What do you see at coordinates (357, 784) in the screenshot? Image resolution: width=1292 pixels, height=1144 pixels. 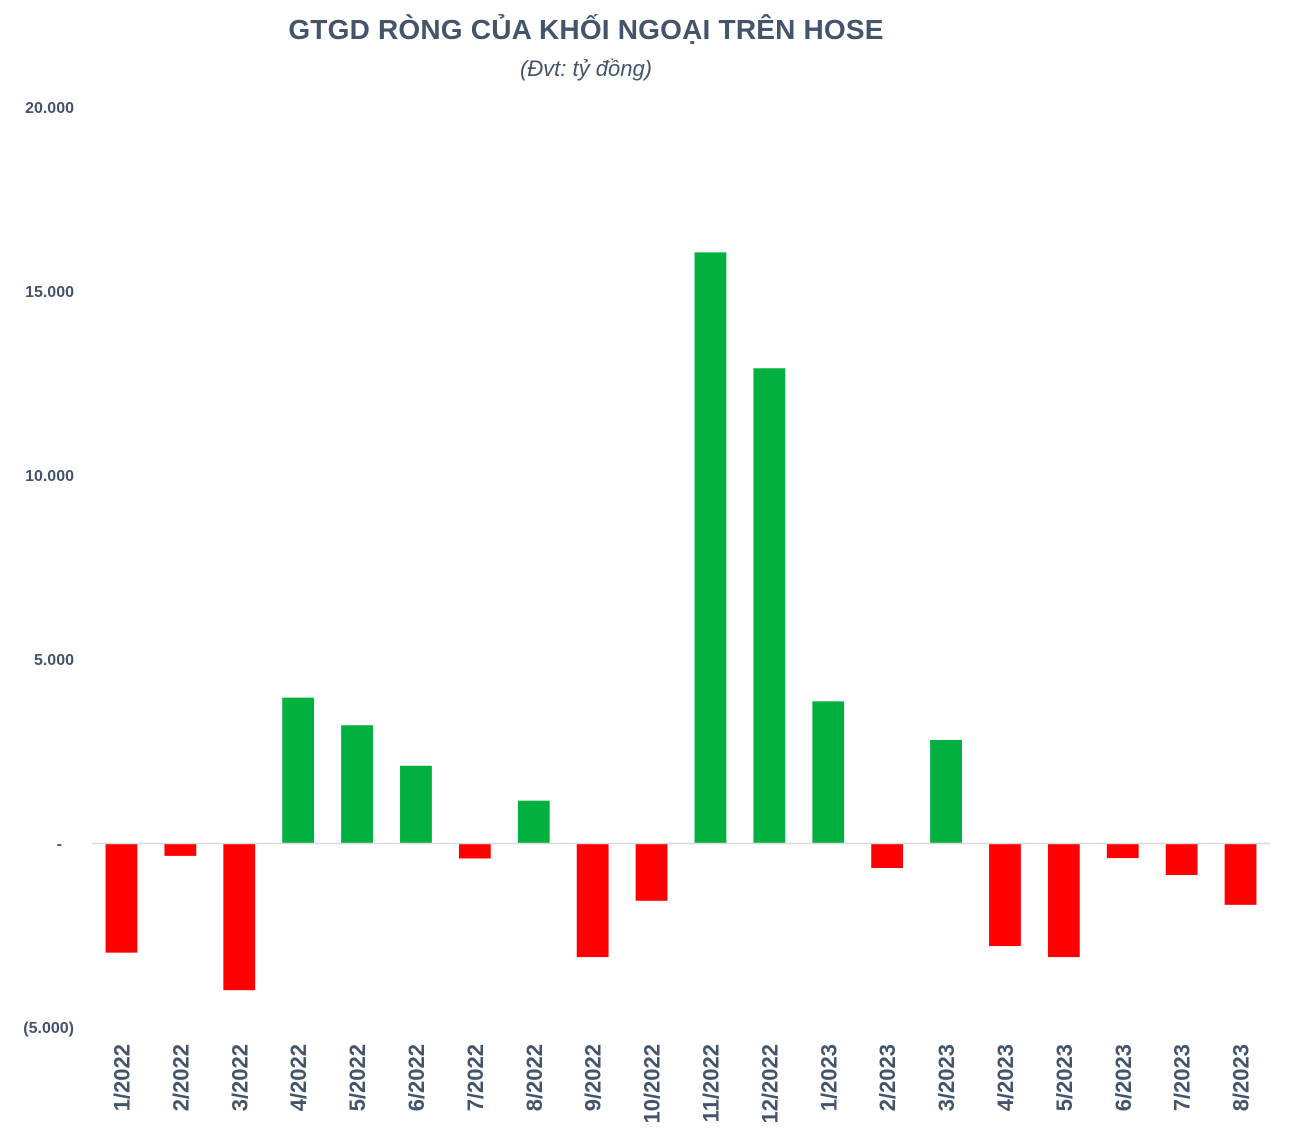 I see `bar-5-2022` at bounding box center [357, 784].